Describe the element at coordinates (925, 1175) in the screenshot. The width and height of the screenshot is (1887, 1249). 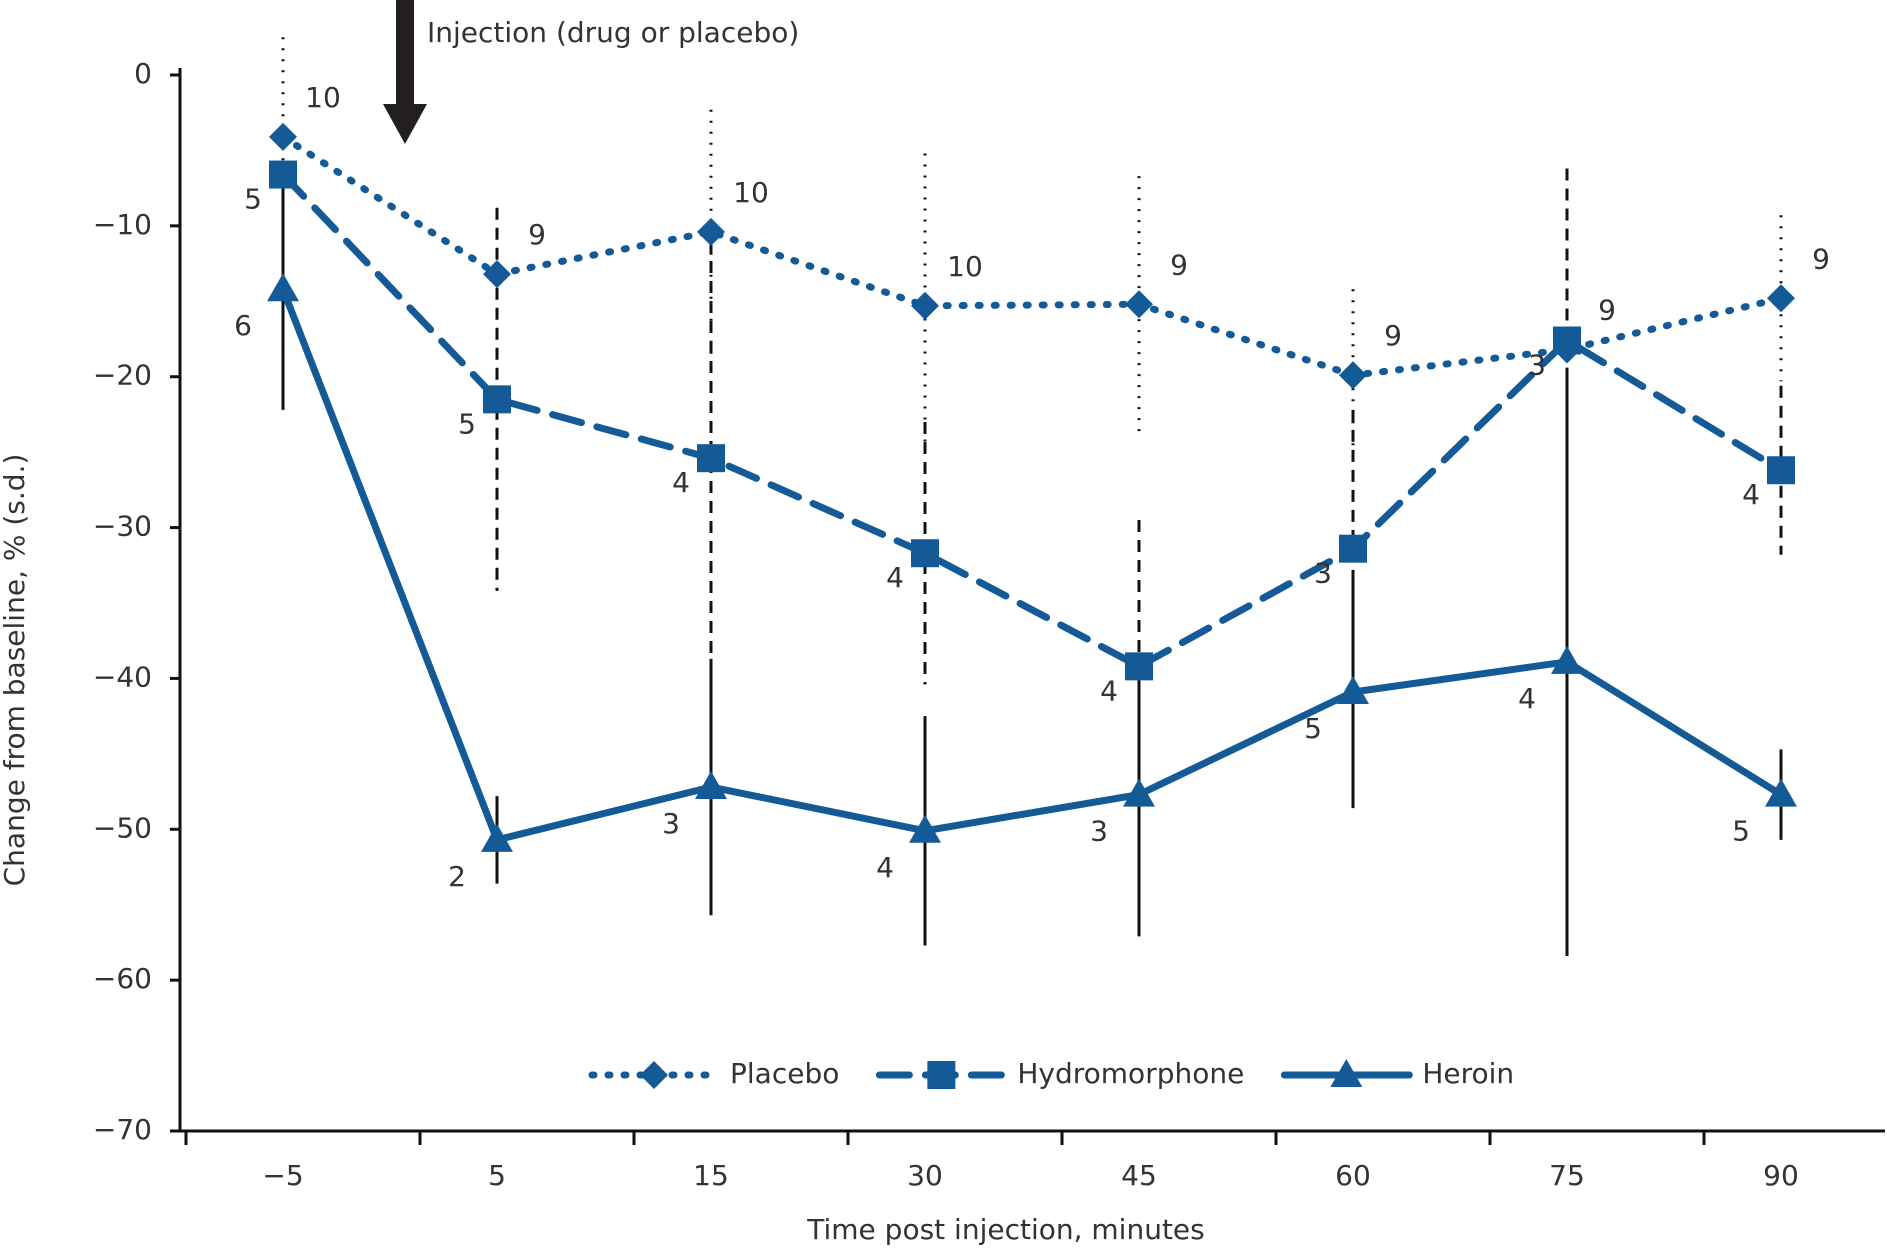
I see `x-tick-label: 30` at that location.